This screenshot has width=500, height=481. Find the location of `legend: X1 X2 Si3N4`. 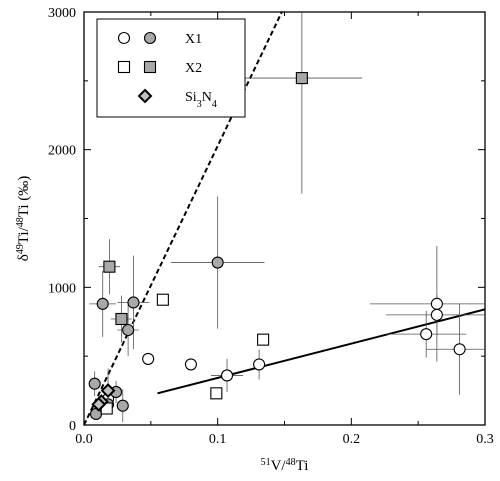

legend: X1 X2 Si3N4 is located at coordinates (171, 68).